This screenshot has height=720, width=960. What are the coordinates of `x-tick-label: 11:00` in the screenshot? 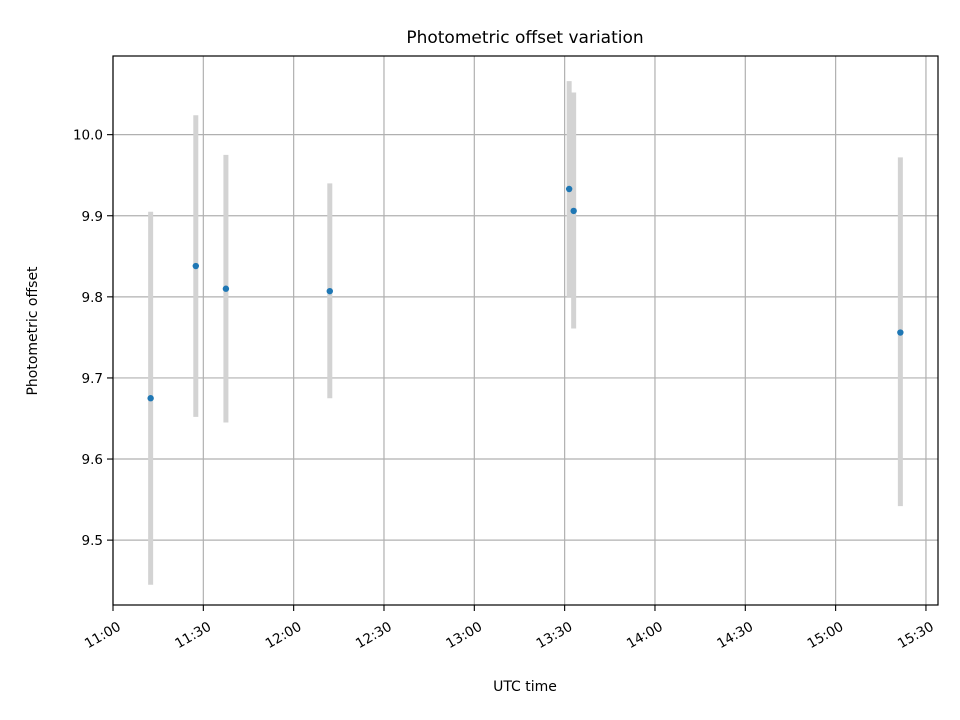 It's located at (103, 635).